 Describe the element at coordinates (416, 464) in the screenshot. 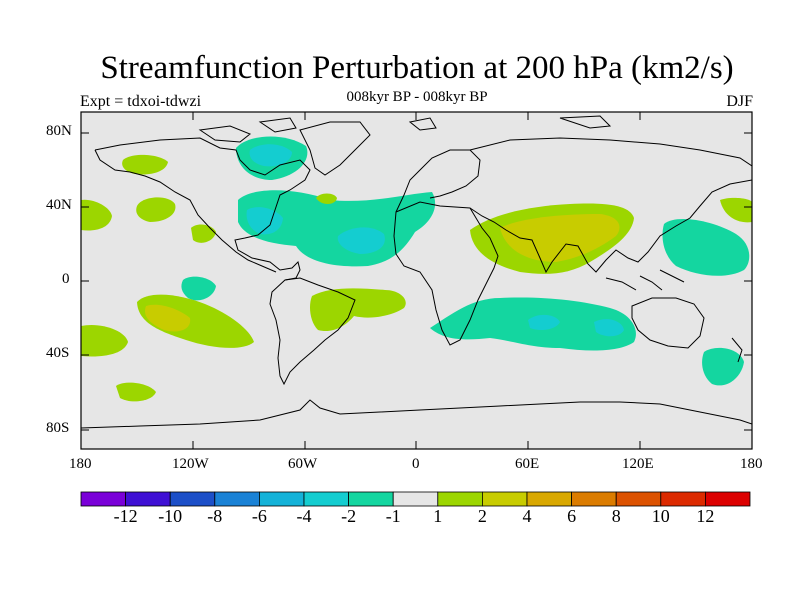

I see `lon-tick-label: 0` at that location.